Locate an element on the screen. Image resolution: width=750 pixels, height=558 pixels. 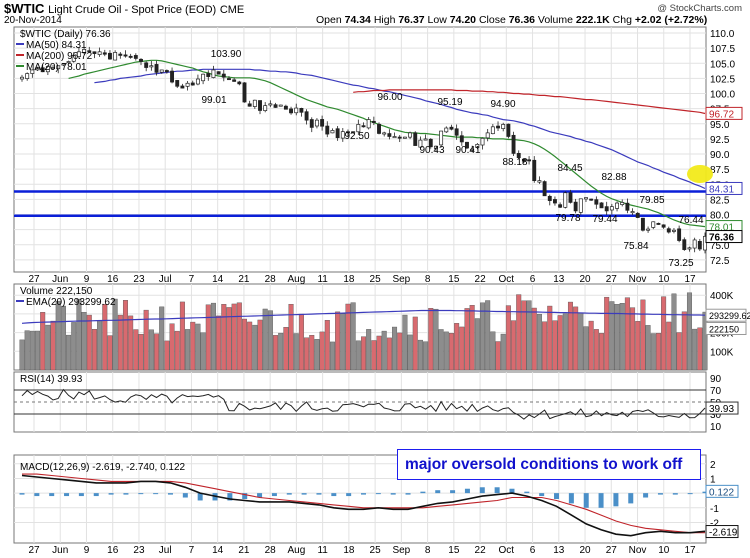
x-tick-label: 27 is located at coordinates (34, 279).